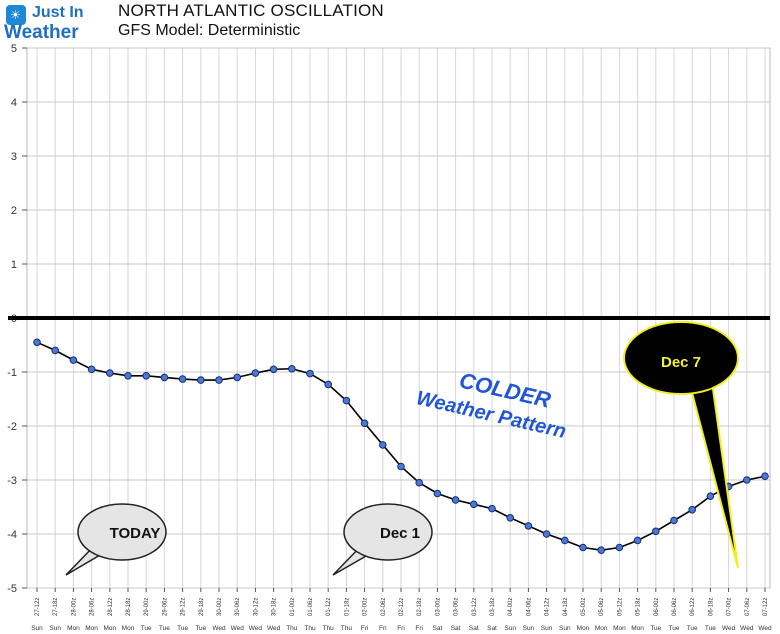 This screenshot has width=780, height=634. I want to click on x-tick-label: 05-00z, so click(584, 607).